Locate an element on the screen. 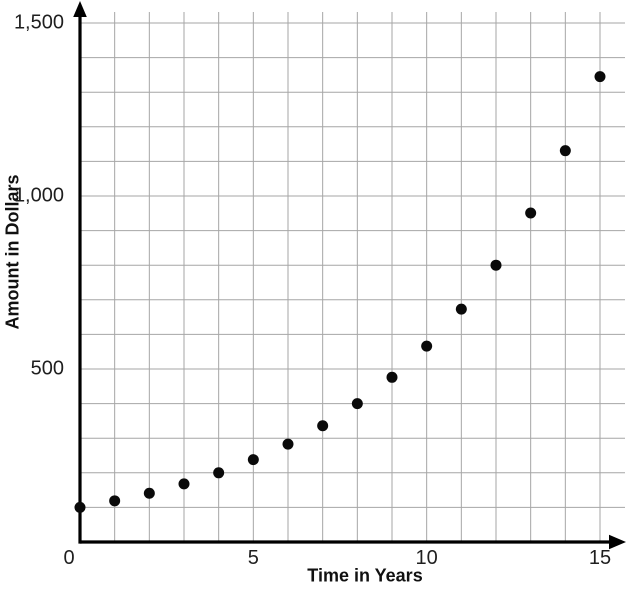  x-tick-label: 0 is located at coordinates (69, 558).